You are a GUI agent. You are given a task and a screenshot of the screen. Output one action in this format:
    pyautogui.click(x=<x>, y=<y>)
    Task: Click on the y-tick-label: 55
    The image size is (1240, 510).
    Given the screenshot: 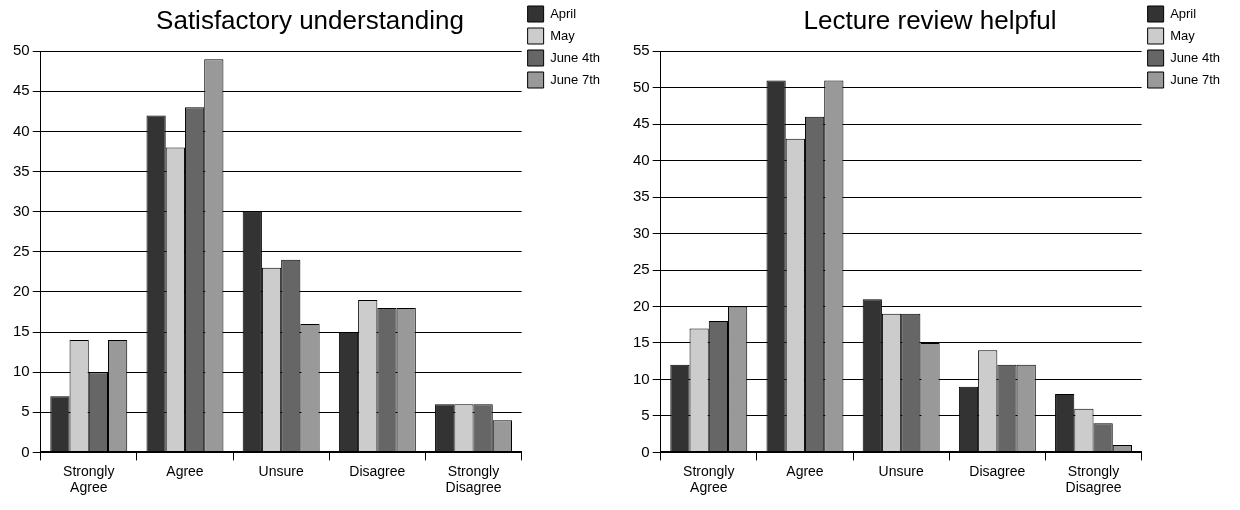 What is the action you would take?
    pyautogui.click(x=641, y=50)
    